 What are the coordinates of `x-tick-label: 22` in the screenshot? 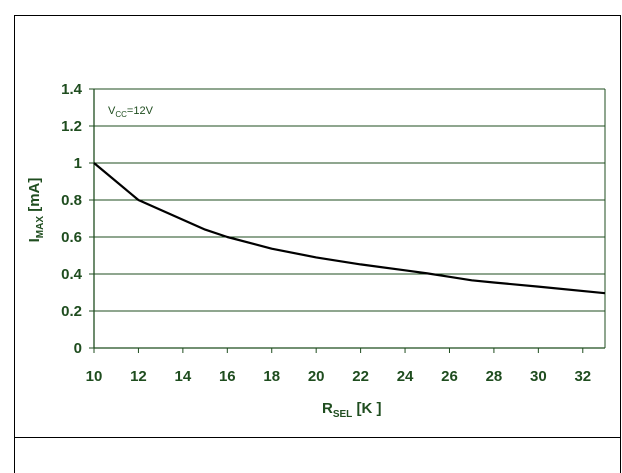 It's located at (360, 376).